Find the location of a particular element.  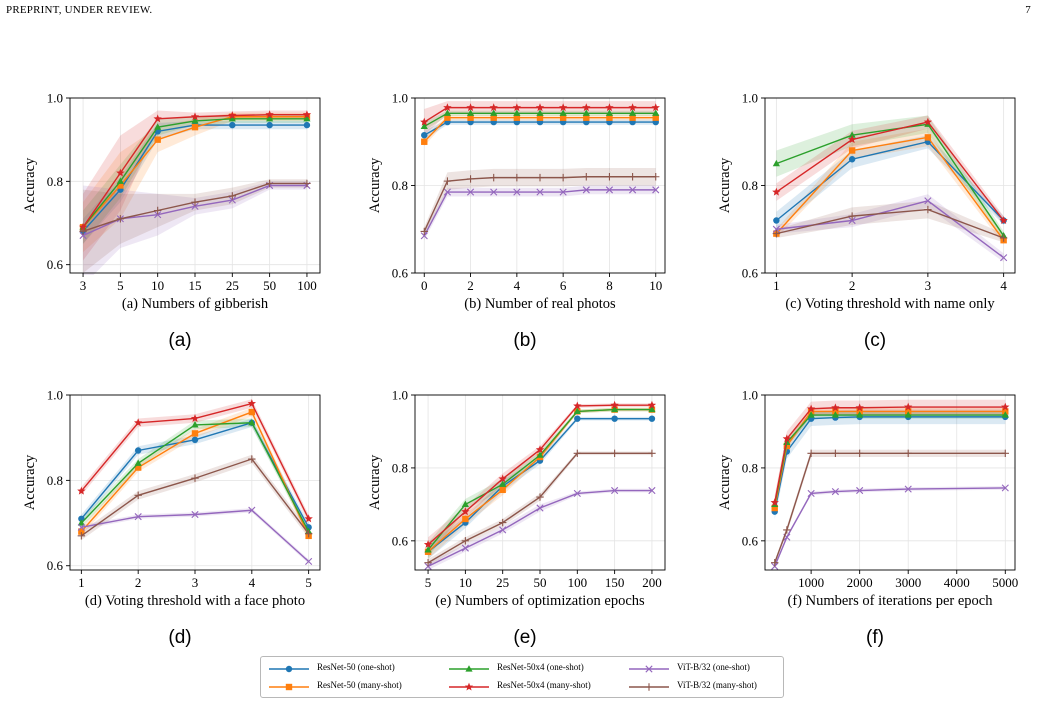

y-tick-label: 0.6 is located at coordinates (55, 264).